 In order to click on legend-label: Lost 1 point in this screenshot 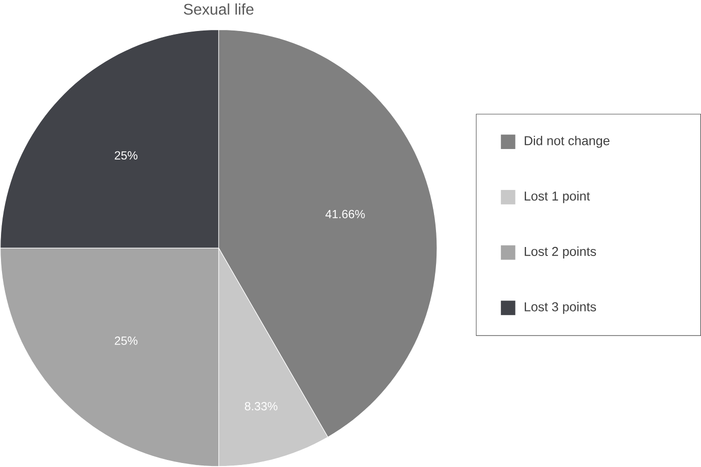, I will do `click(557, 197)`.